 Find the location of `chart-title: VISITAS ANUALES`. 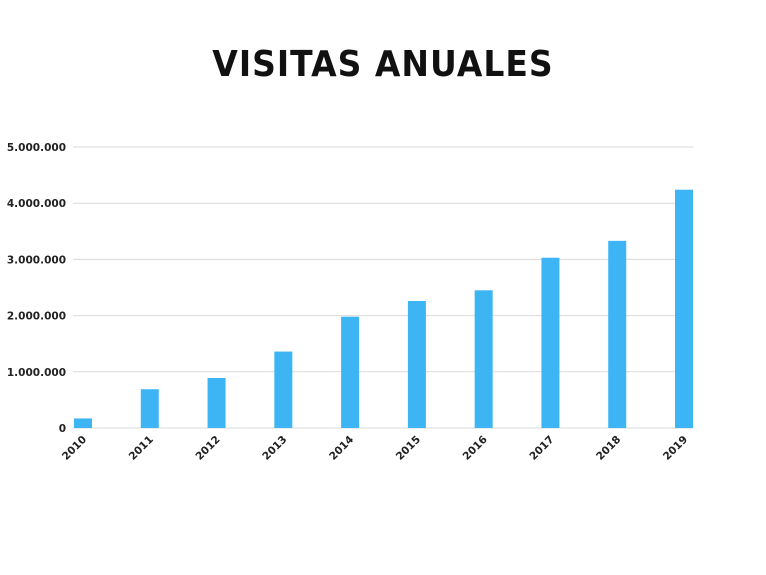

chart-title: VISITAS ANUALES is located at coordinates (383, 63).